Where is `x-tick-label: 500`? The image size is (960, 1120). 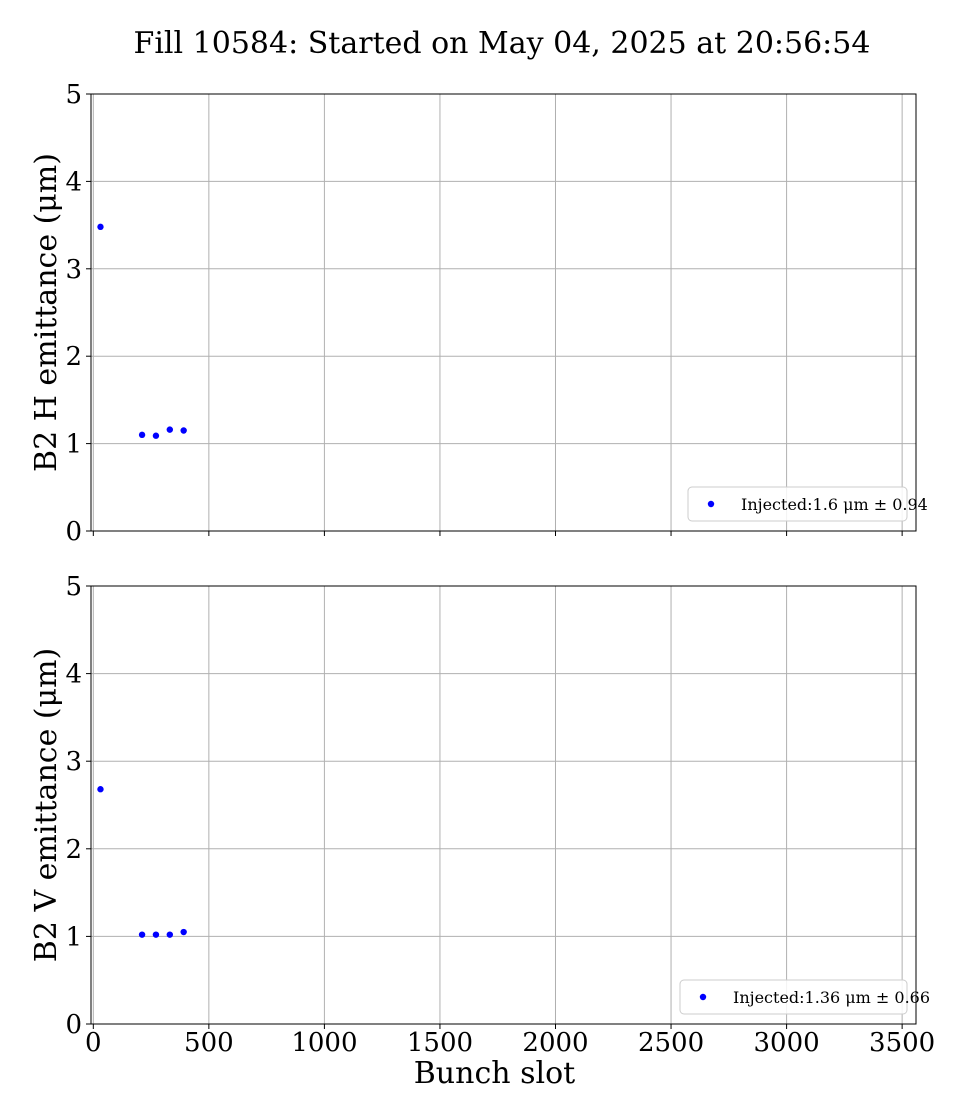
x-tick-label: 500 is located at coordinates (209, 1043).